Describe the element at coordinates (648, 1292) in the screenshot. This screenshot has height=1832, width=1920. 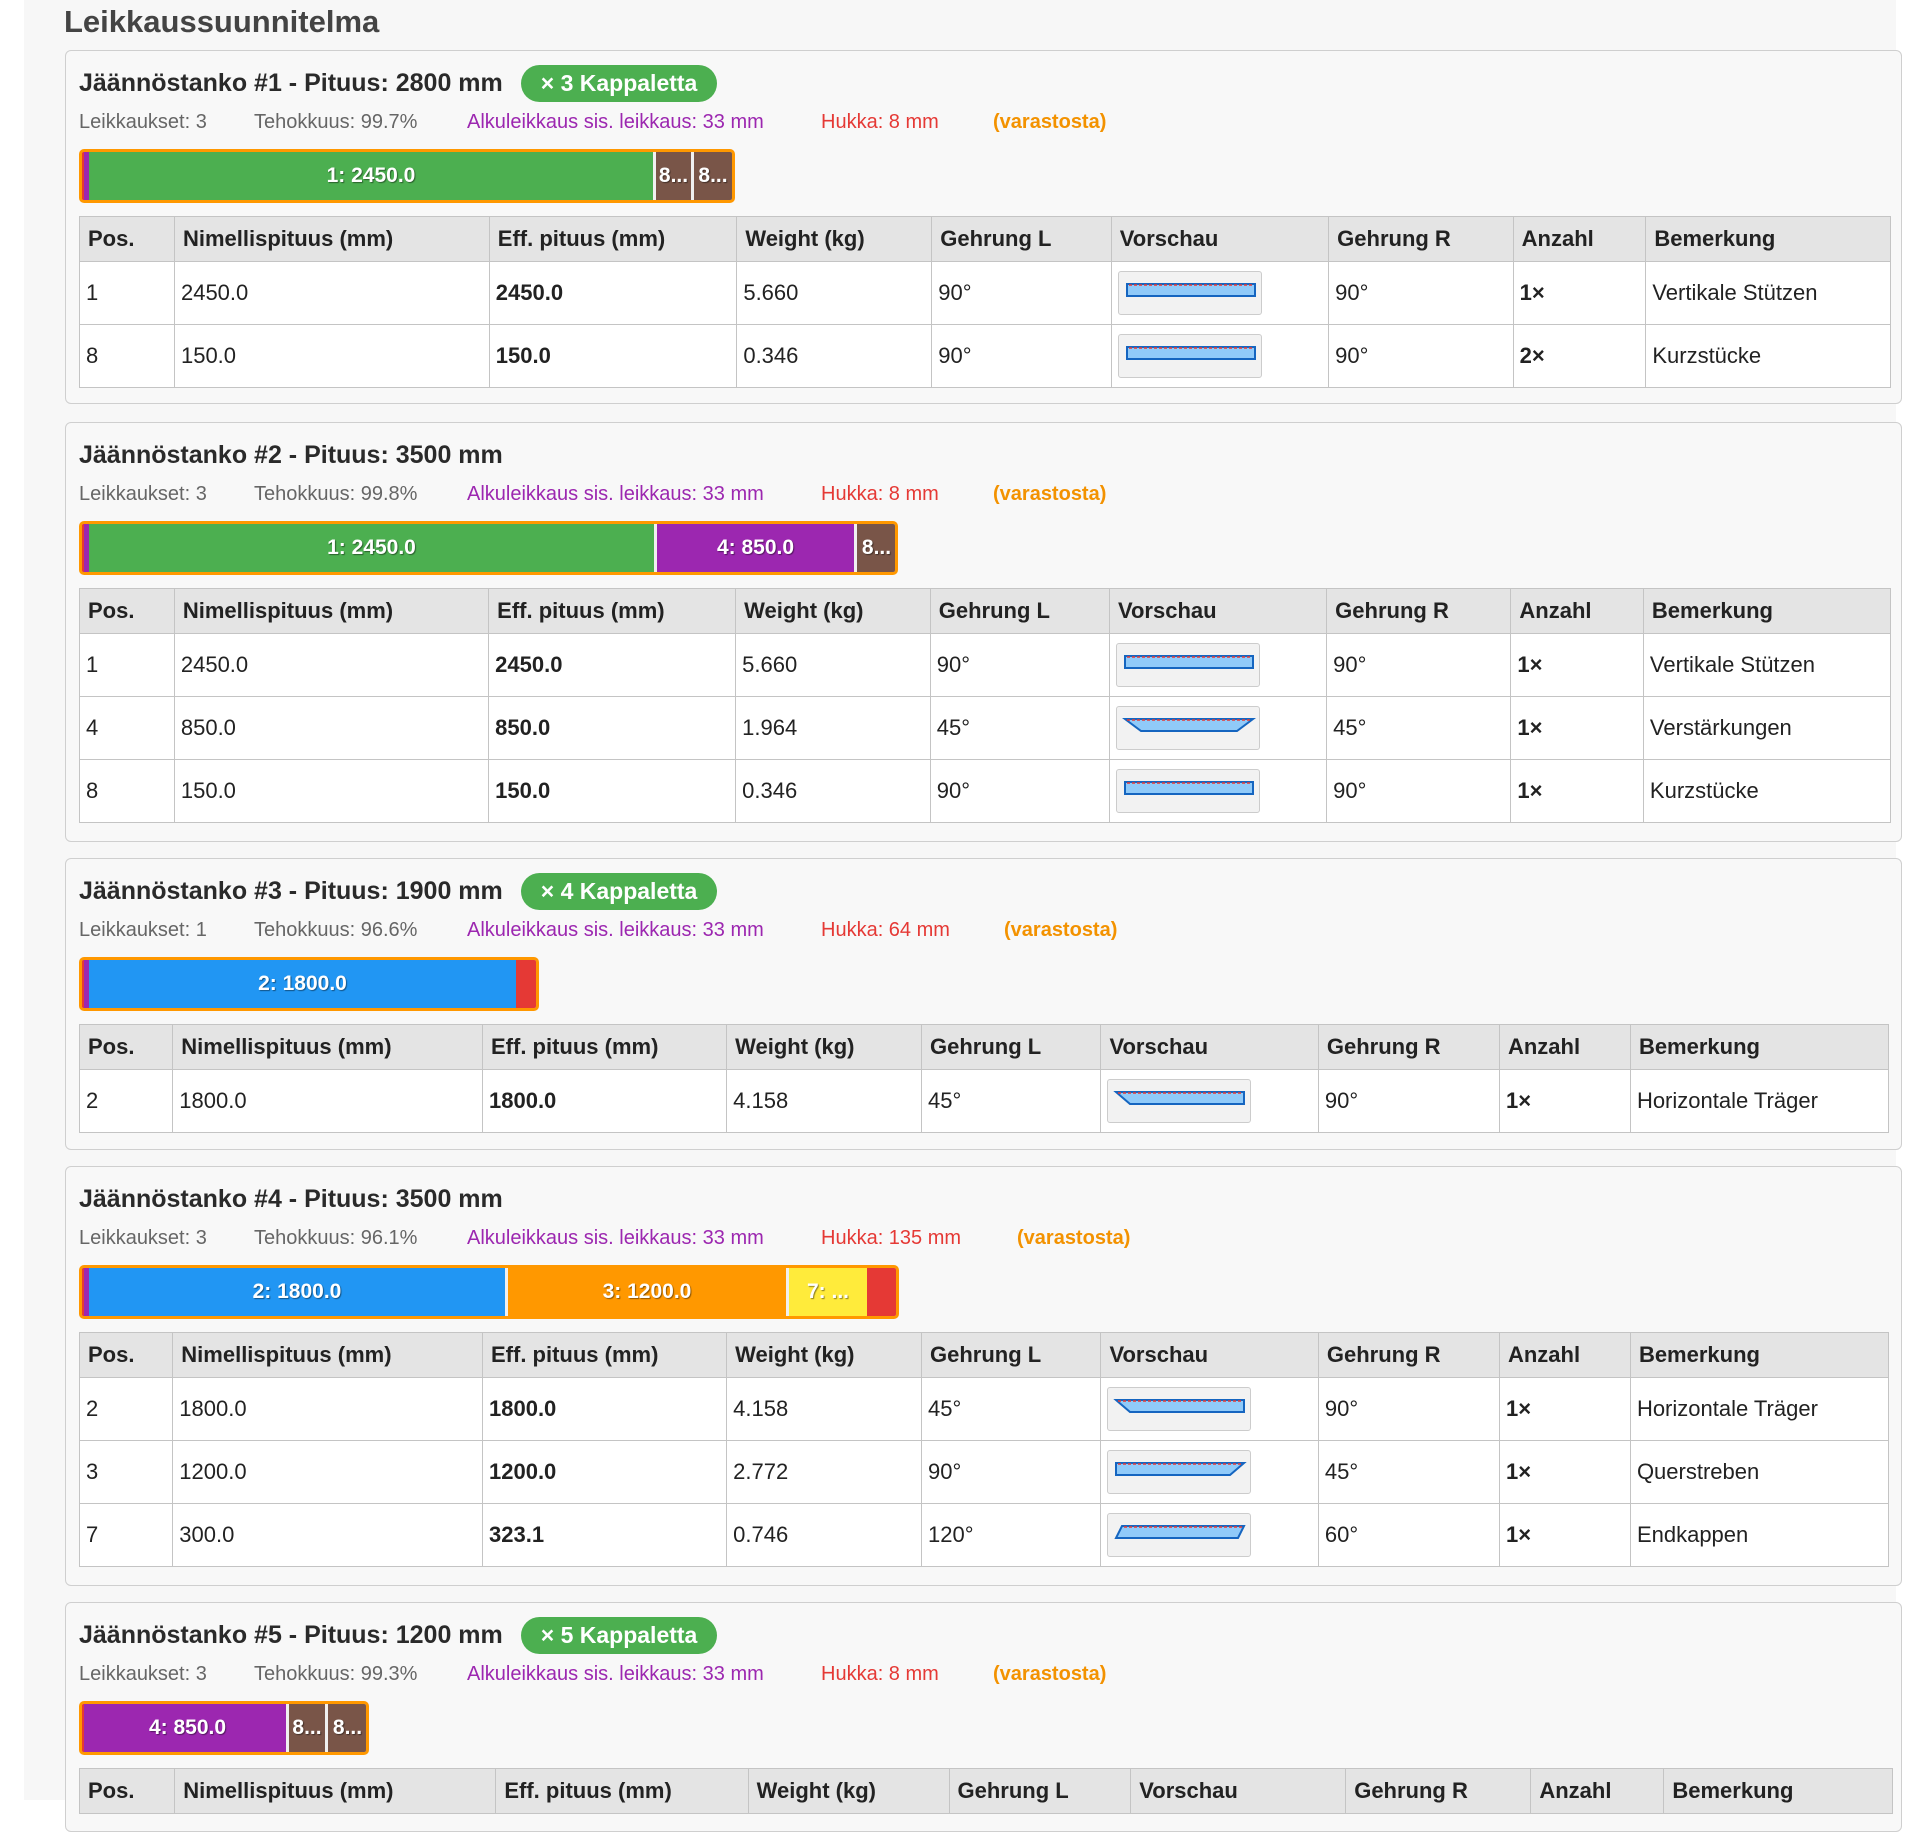
I see `cut-segment: 3: 1200.0` at that location.